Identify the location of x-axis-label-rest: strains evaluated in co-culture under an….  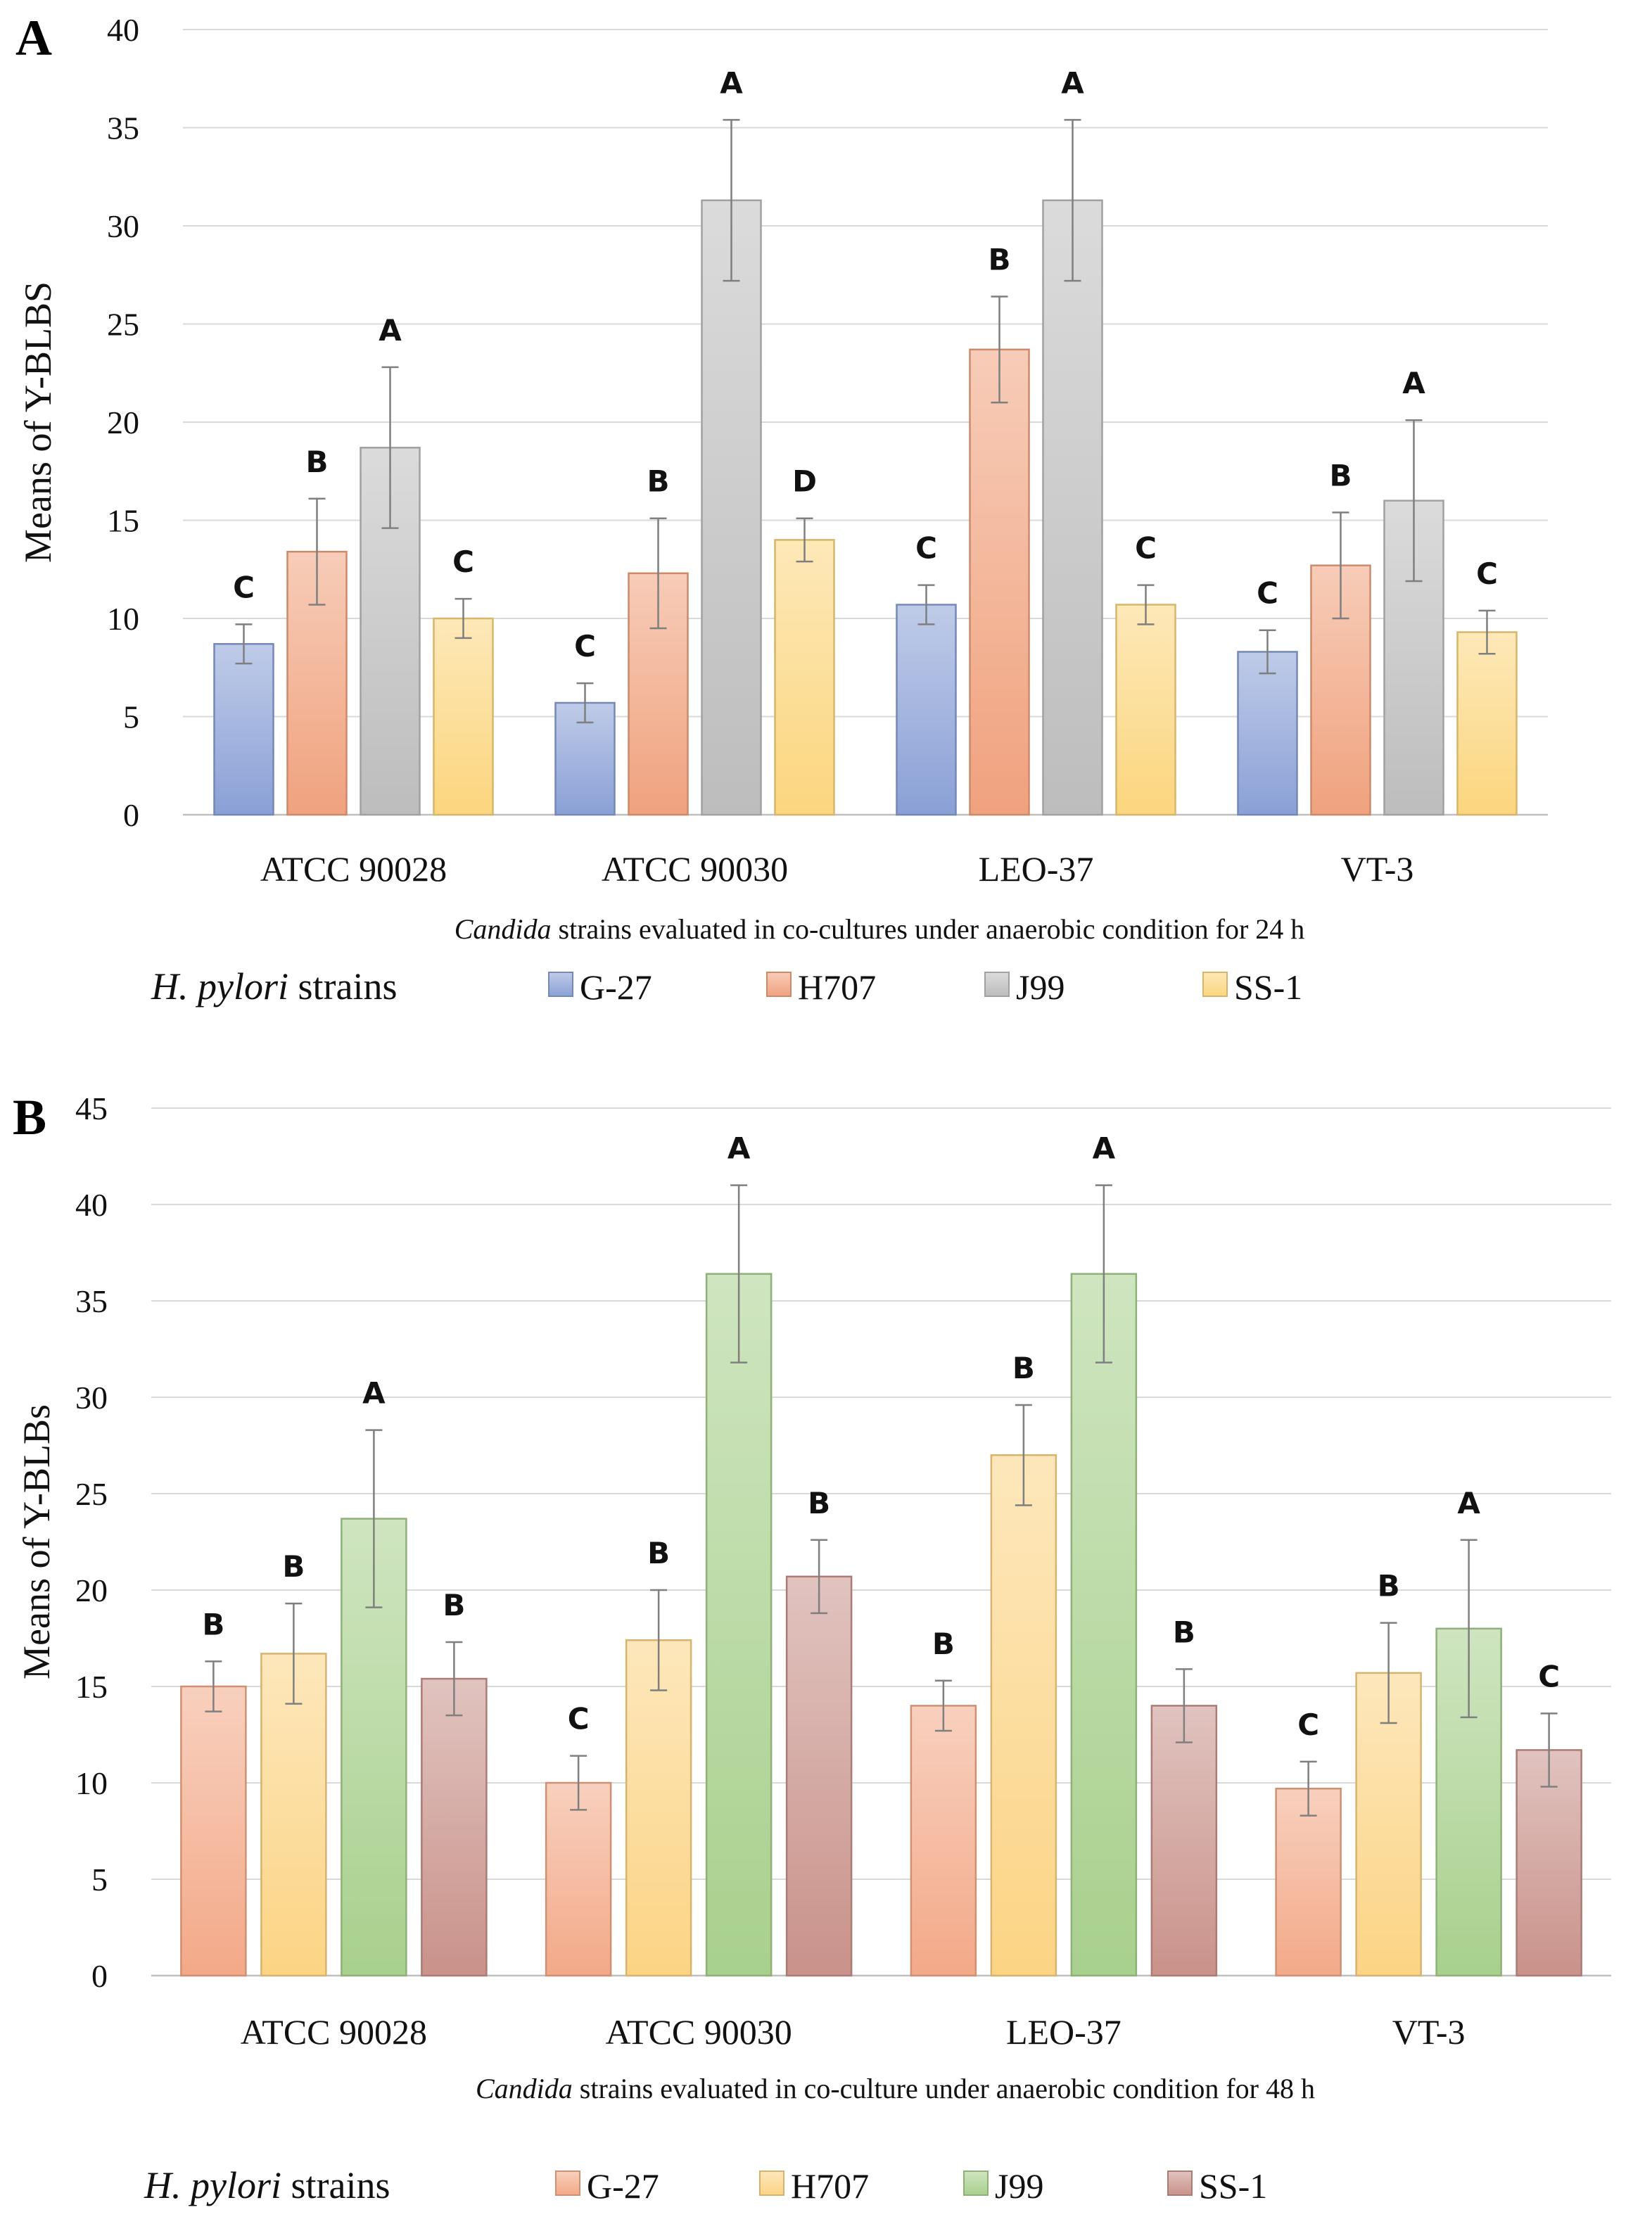
(944, 2088).